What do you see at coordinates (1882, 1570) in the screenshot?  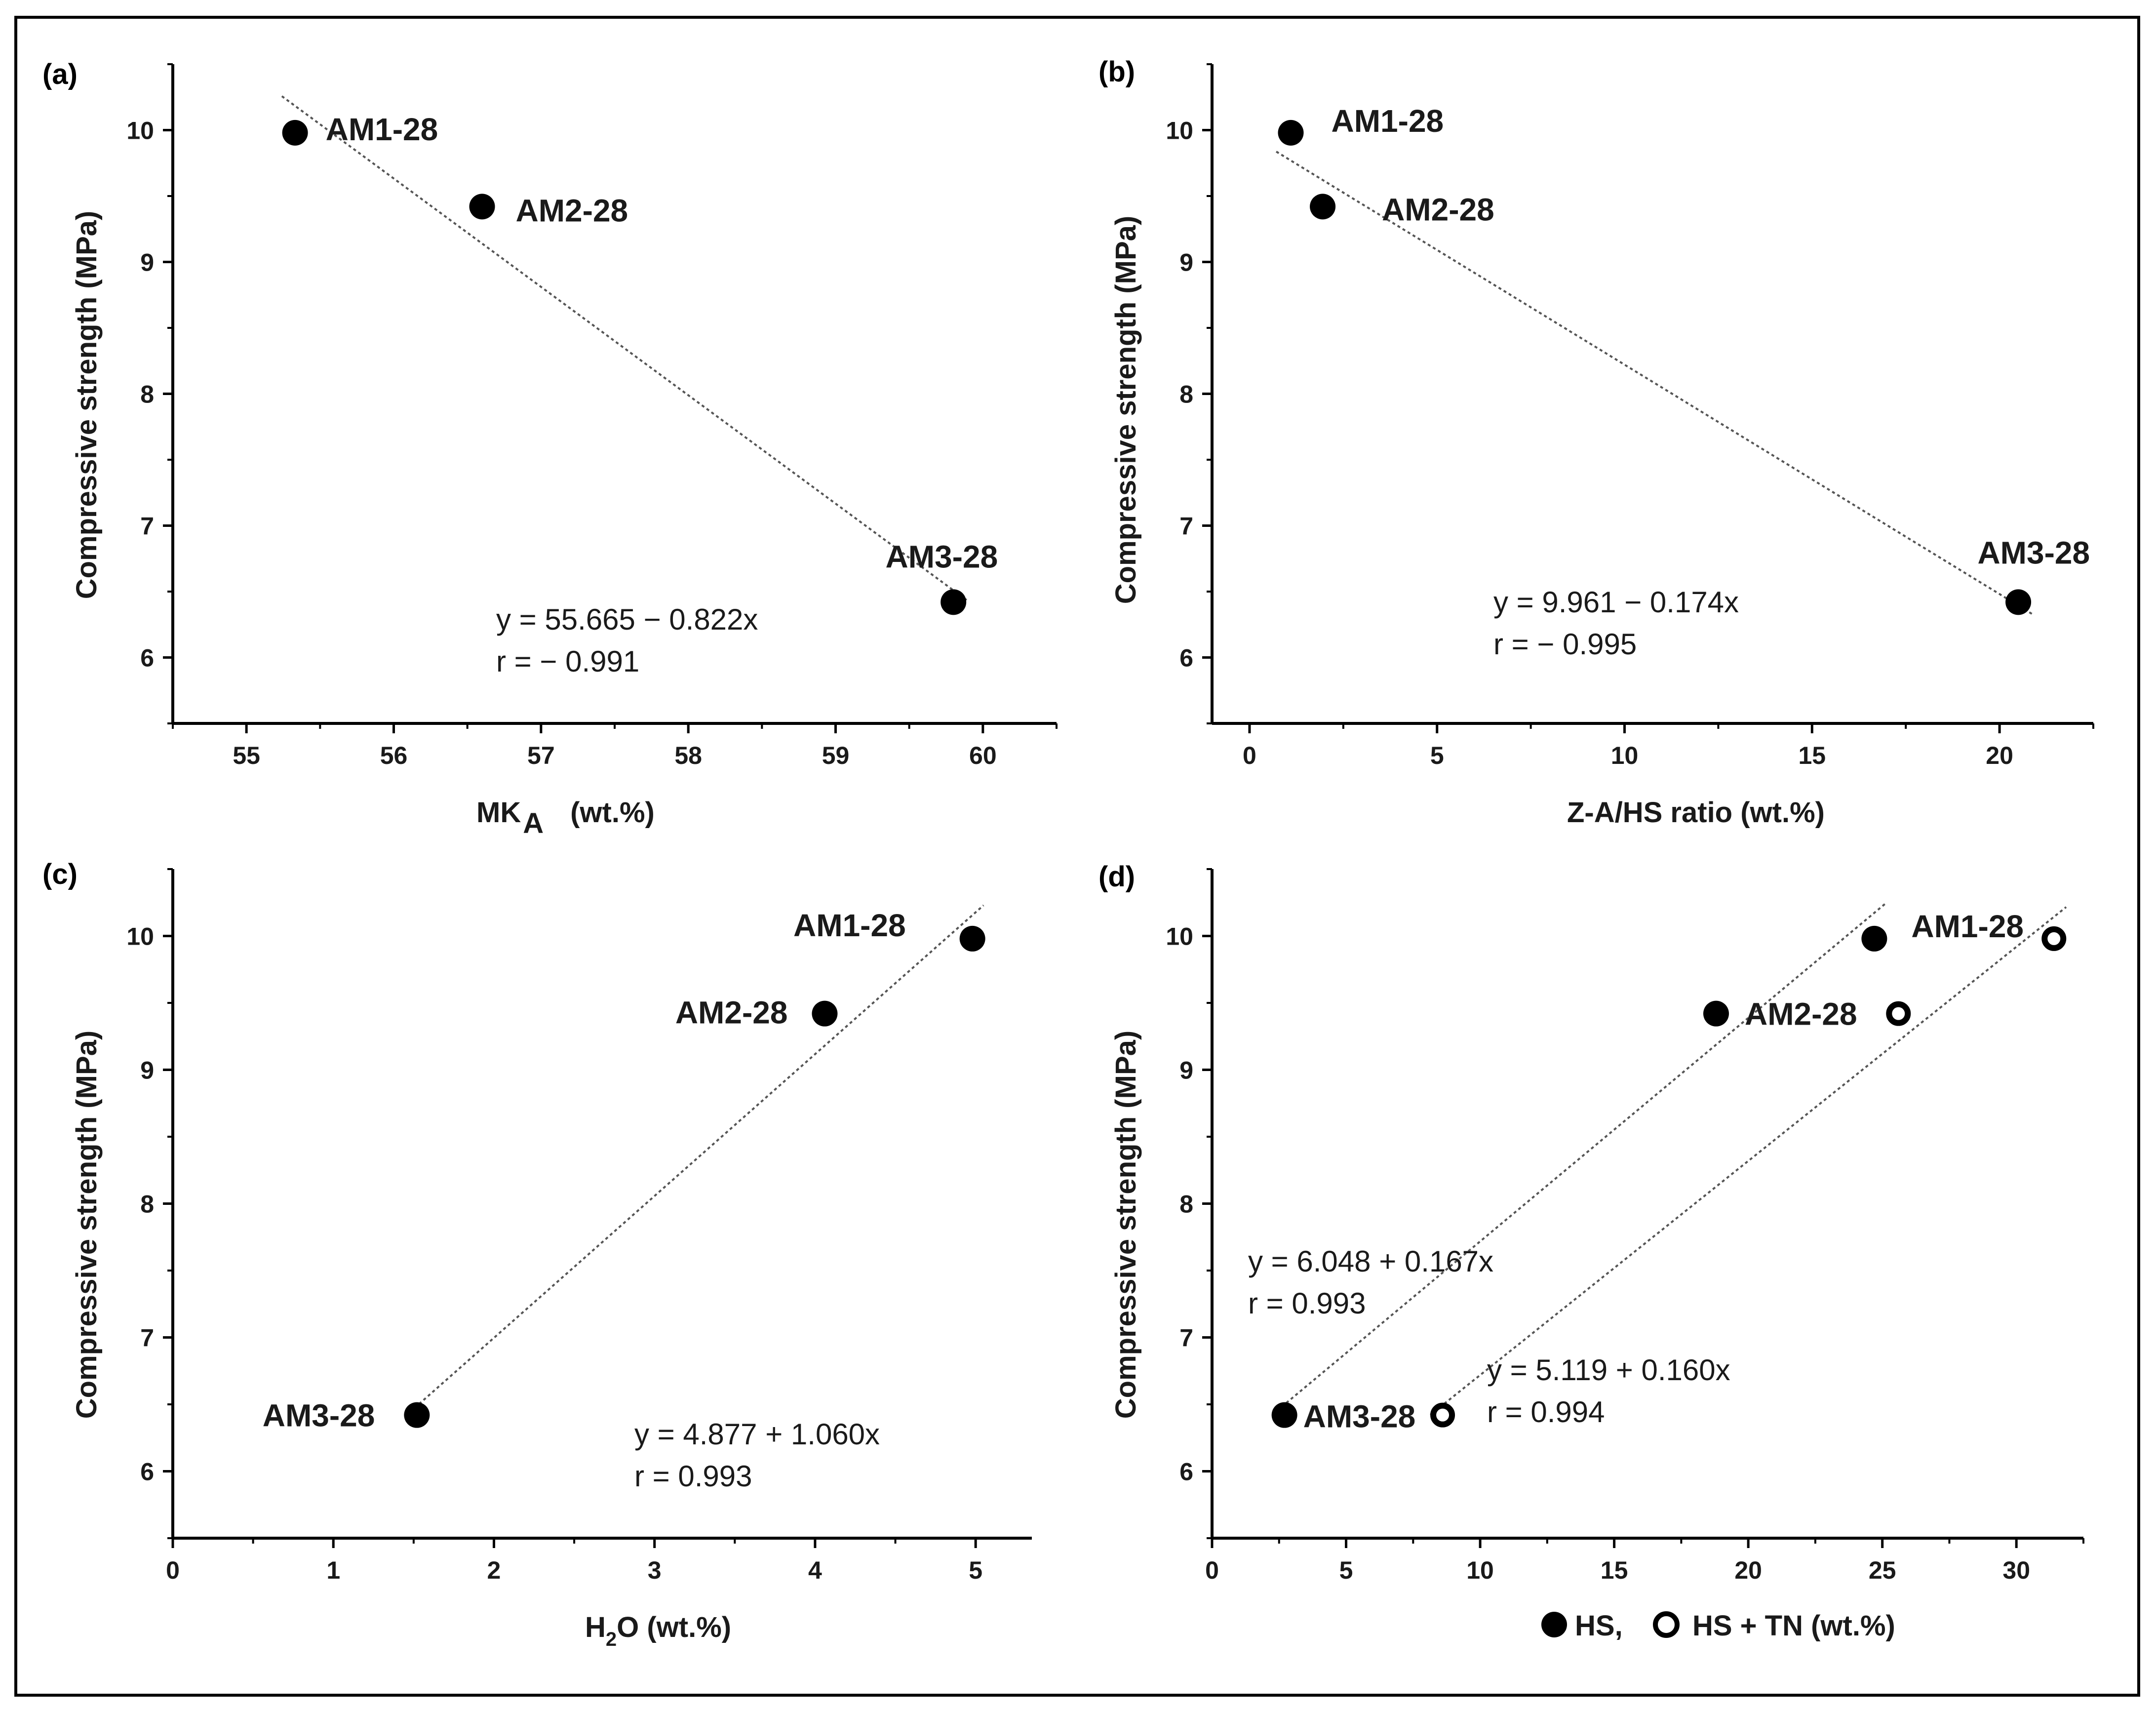 I see `x-tick-label: 25` at bounding box center [1882, 1570].